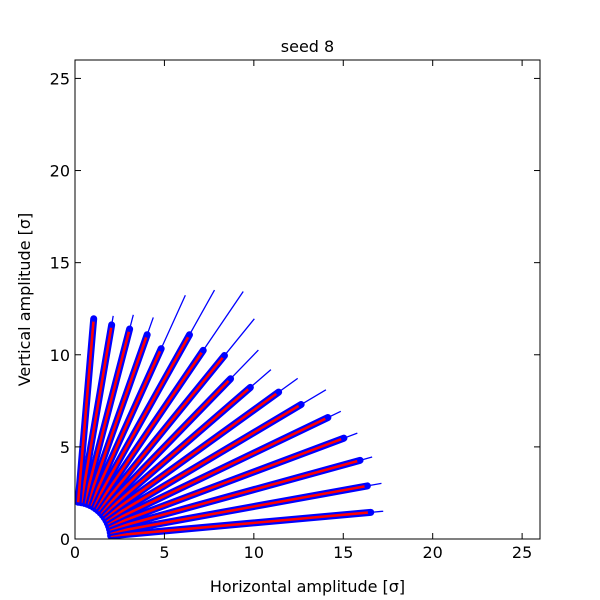  Describe the element at coordinates (522, 552) in the screenshot. I see `x-tick-label: 25` at that location.